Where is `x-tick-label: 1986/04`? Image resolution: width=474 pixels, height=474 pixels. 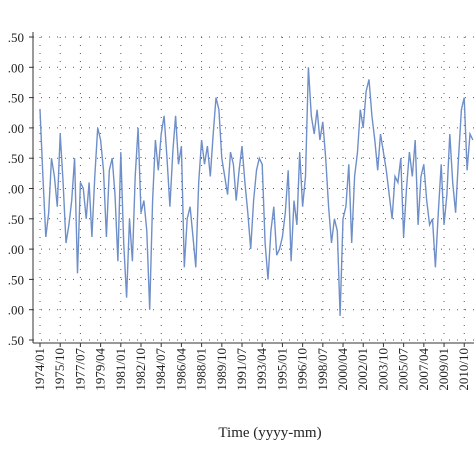 x-tick-label: 1986/04 is located at coordinates (180, 369).